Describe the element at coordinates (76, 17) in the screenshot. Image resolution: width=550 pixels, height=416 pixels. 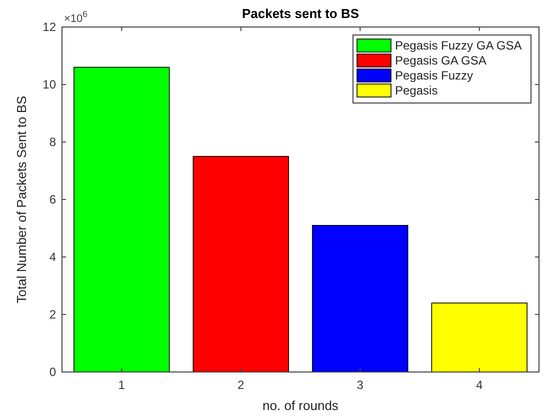
I see `text: ×10$^{6}$` at that location.